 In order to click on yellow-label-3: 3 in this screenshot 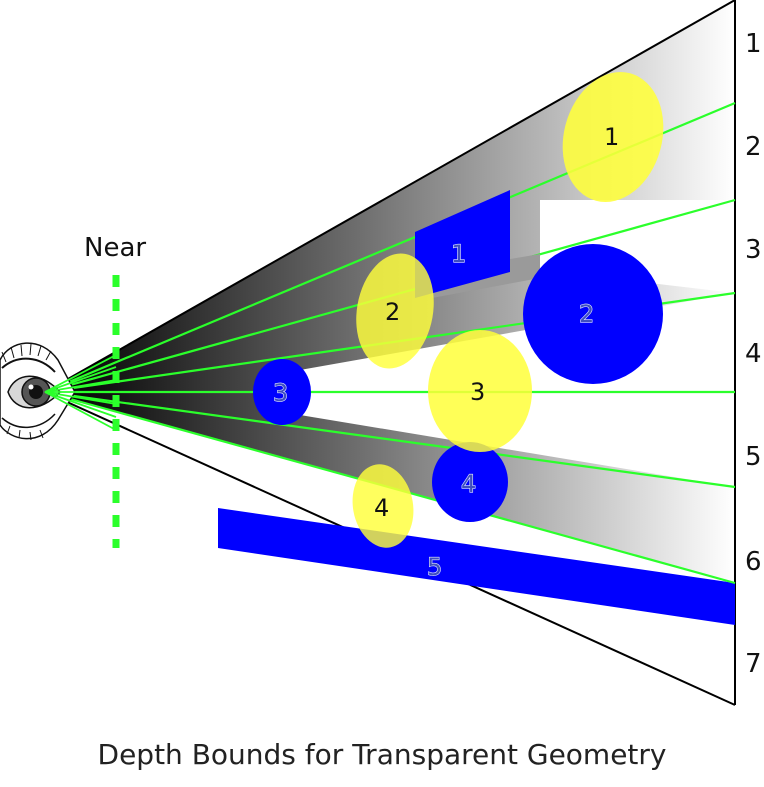, I will do `click(477, 392)`.